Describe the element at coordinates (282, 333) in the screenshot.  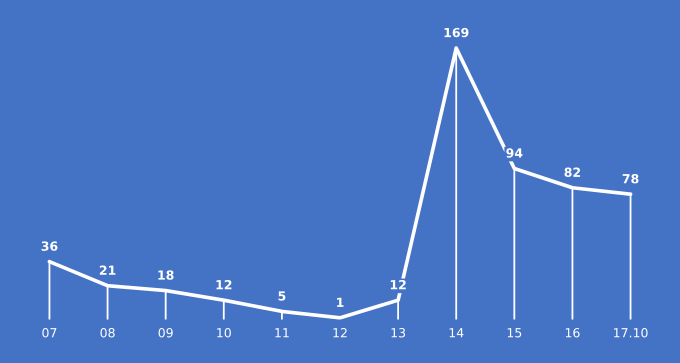
I see `x-tick-label: 11` at that location.